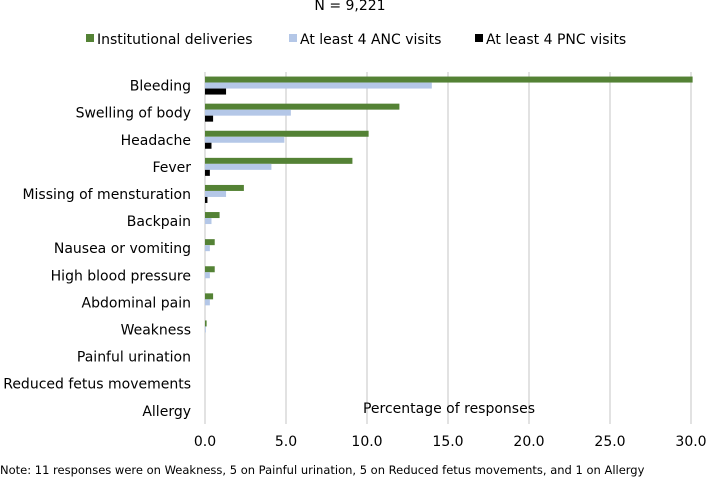 The width and height of the screenshot is (708, 478). Describe the element at coordinates (205, 329) in the screenshot. I see `bar-weakness-at-least-4-anc-visits` at that location.